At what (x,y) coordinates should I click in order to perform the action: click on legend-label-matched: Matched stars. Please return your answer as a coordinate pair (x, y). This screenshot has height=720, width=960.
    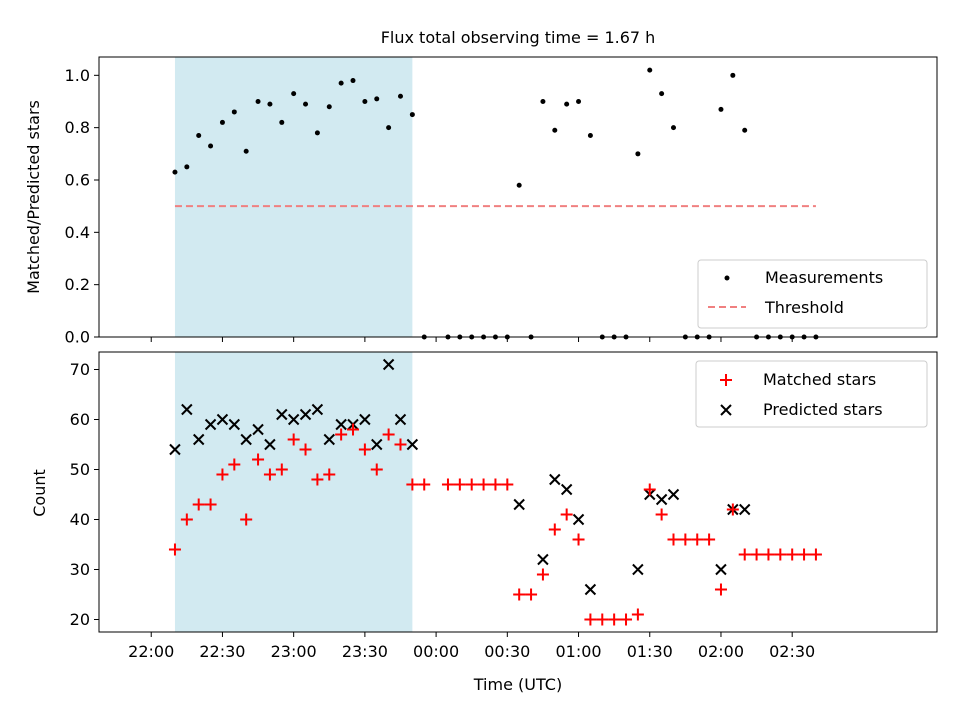
    Looking at the image, I should click on (819, 379).